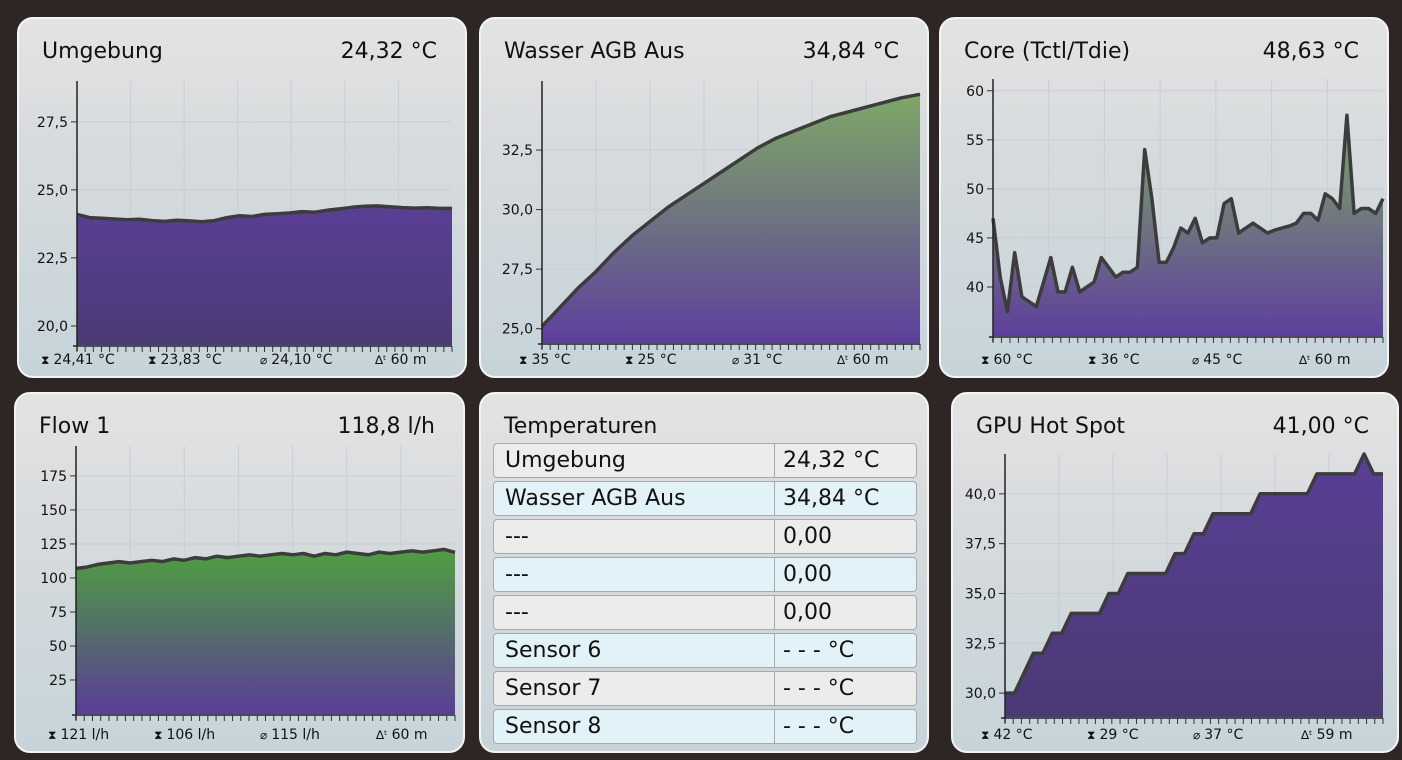 The width and height of the screenshot is (1402, 760). Describe the element at coordinates (980, 495) in the screenshot. I see `y-tick-label: 40,0` at that location.